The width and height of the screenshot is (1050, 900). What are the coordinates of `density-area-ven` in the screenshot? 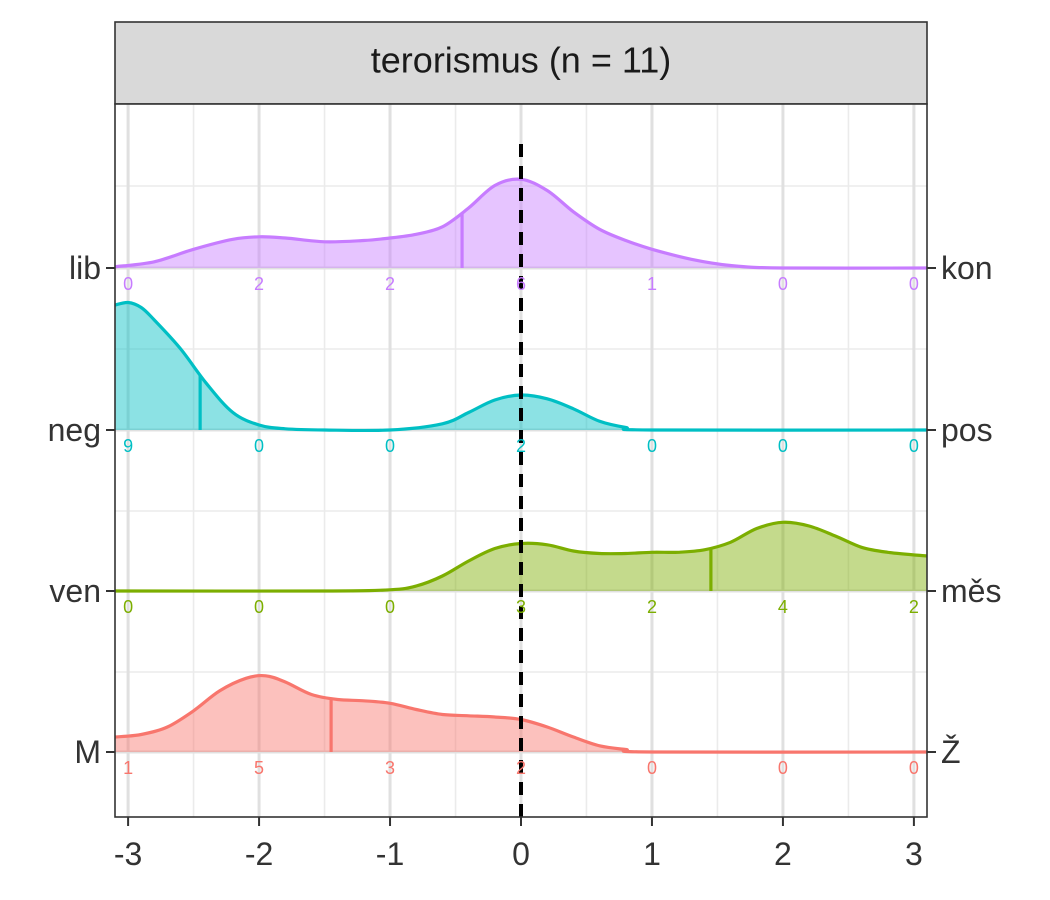 It's located at (521, 557).